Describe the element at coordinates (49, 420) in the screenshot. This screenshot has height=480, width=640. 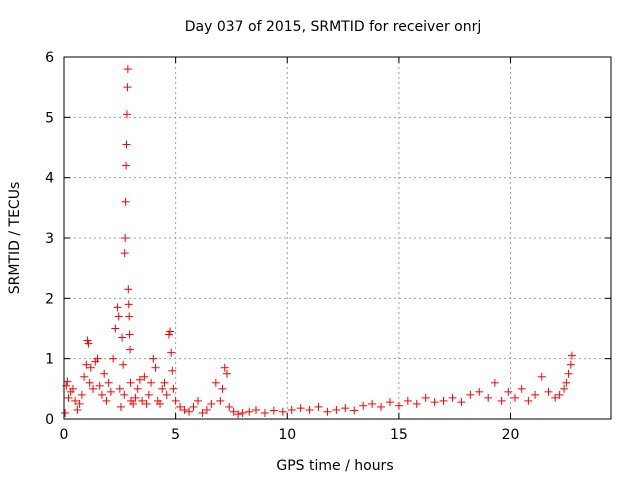
I see `y-tick-label: 0` at that location.